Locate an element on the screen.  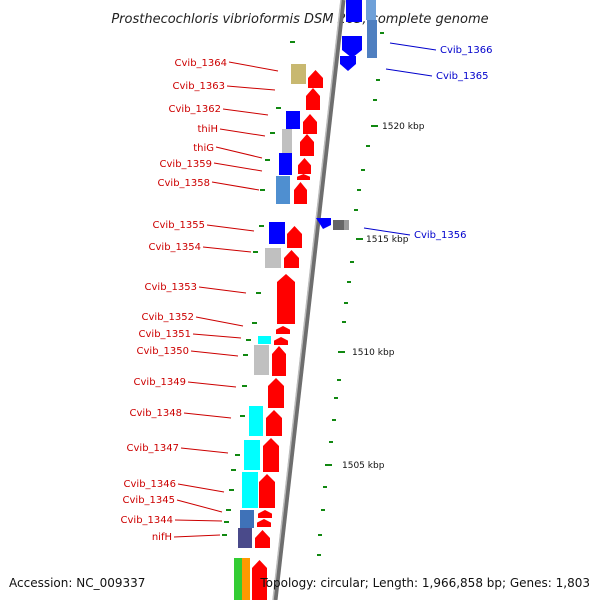
gc-track-left is located at coordinates (258, 288).